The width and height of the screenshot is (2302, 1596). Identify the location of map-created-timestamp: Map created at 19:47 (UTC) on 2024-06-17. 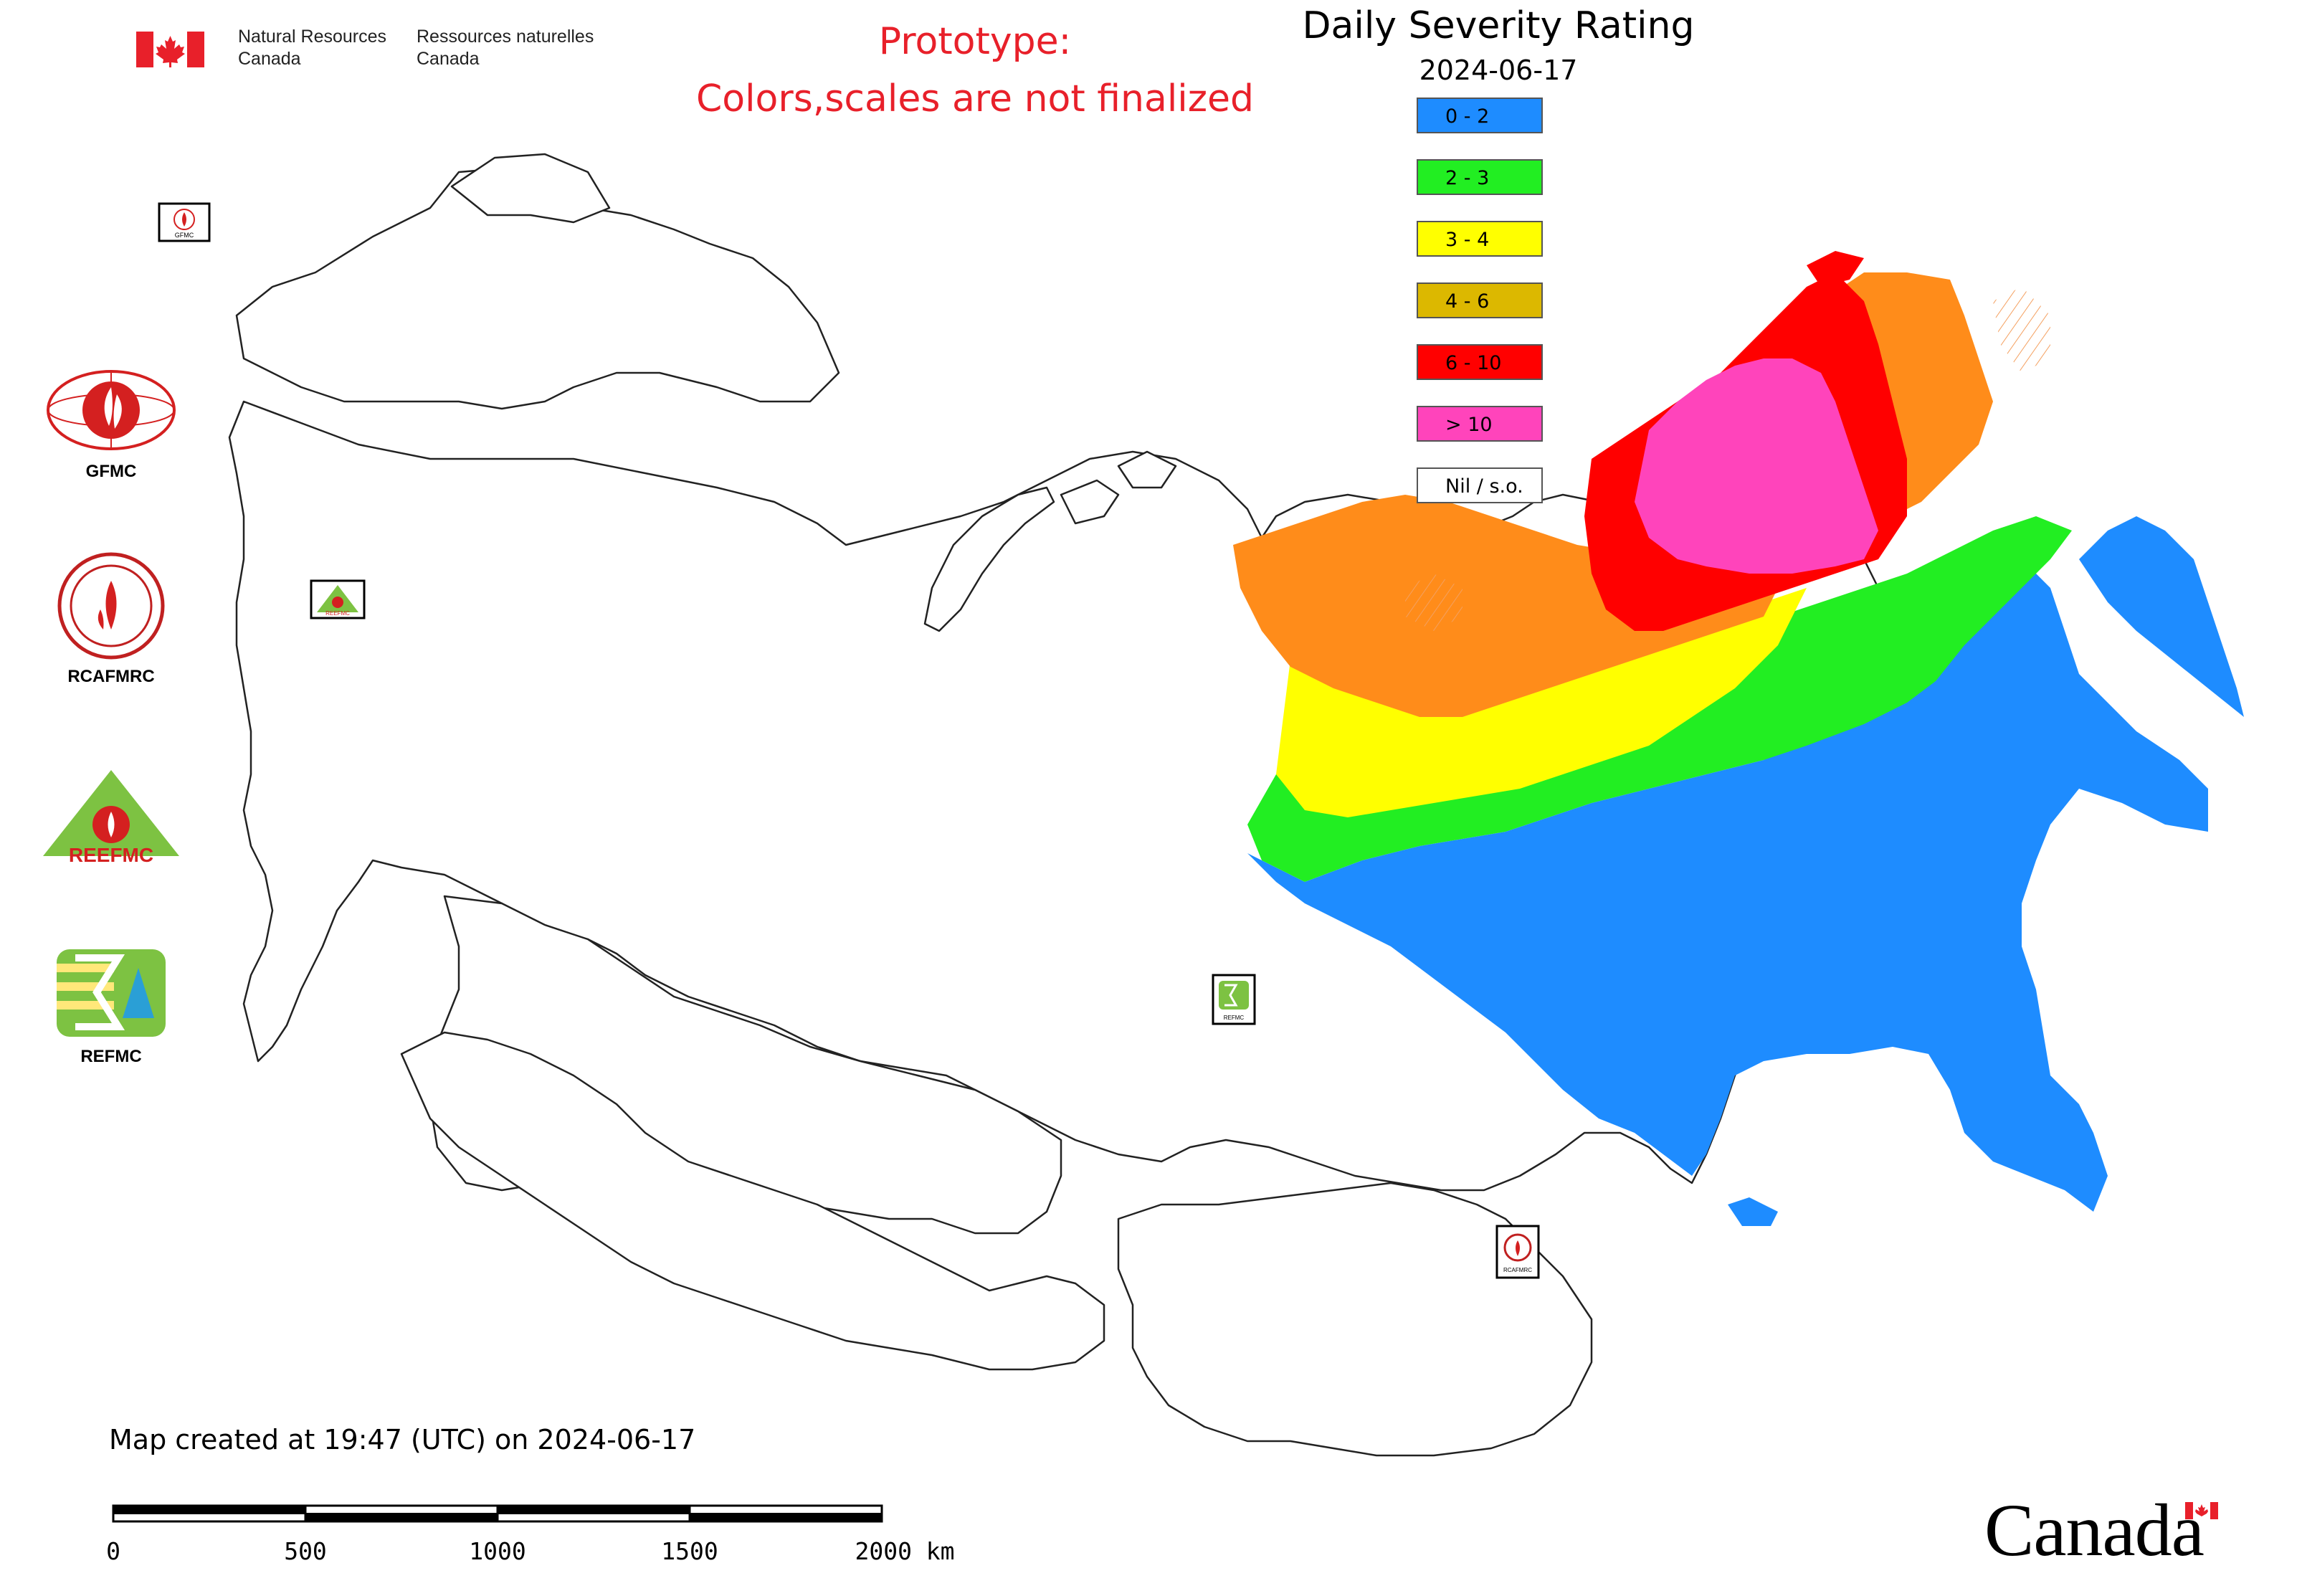
(402, 1439).